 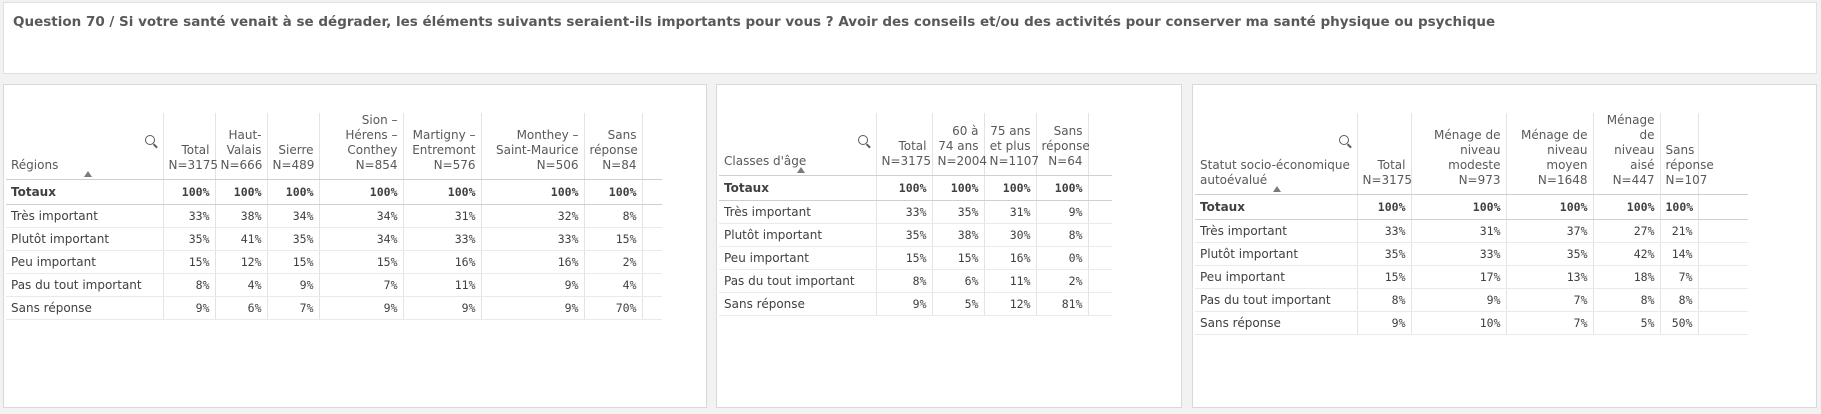 I want to click on table-row: Peu important 15% 12% 15% 15% 16% 16% 2%, so click(x=334, y=262).